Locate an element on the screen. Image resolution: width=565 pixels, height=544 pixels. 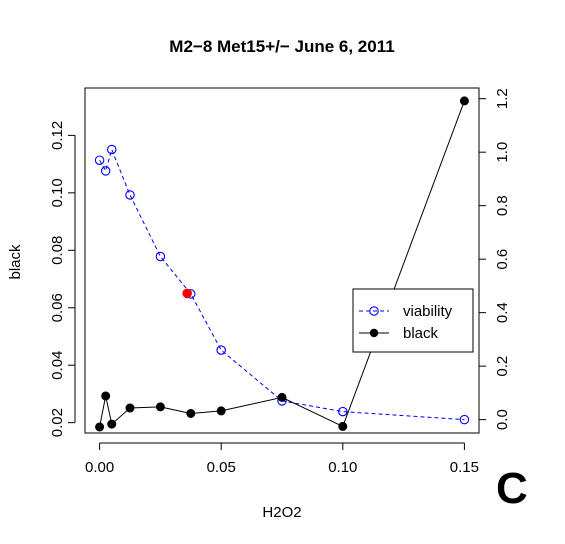
chart-title: M2−8 Met15+/− June 6, 2011 is located at coordinates (281, 46).